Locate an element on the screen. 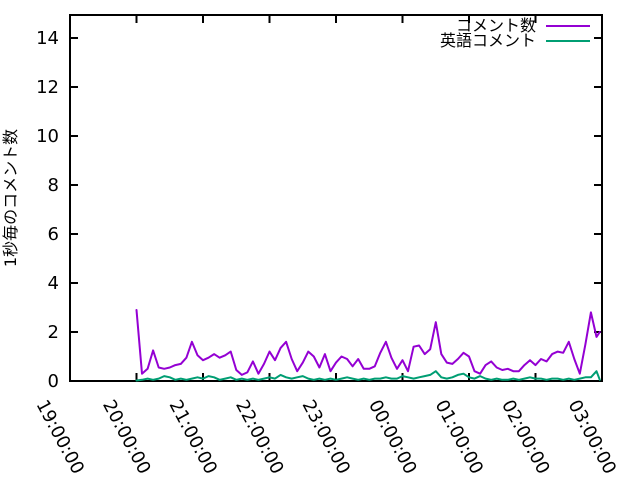 The image size is (640, 480). x-axis-tick-label: 20:00:00 is located at coordinates (126, 436).